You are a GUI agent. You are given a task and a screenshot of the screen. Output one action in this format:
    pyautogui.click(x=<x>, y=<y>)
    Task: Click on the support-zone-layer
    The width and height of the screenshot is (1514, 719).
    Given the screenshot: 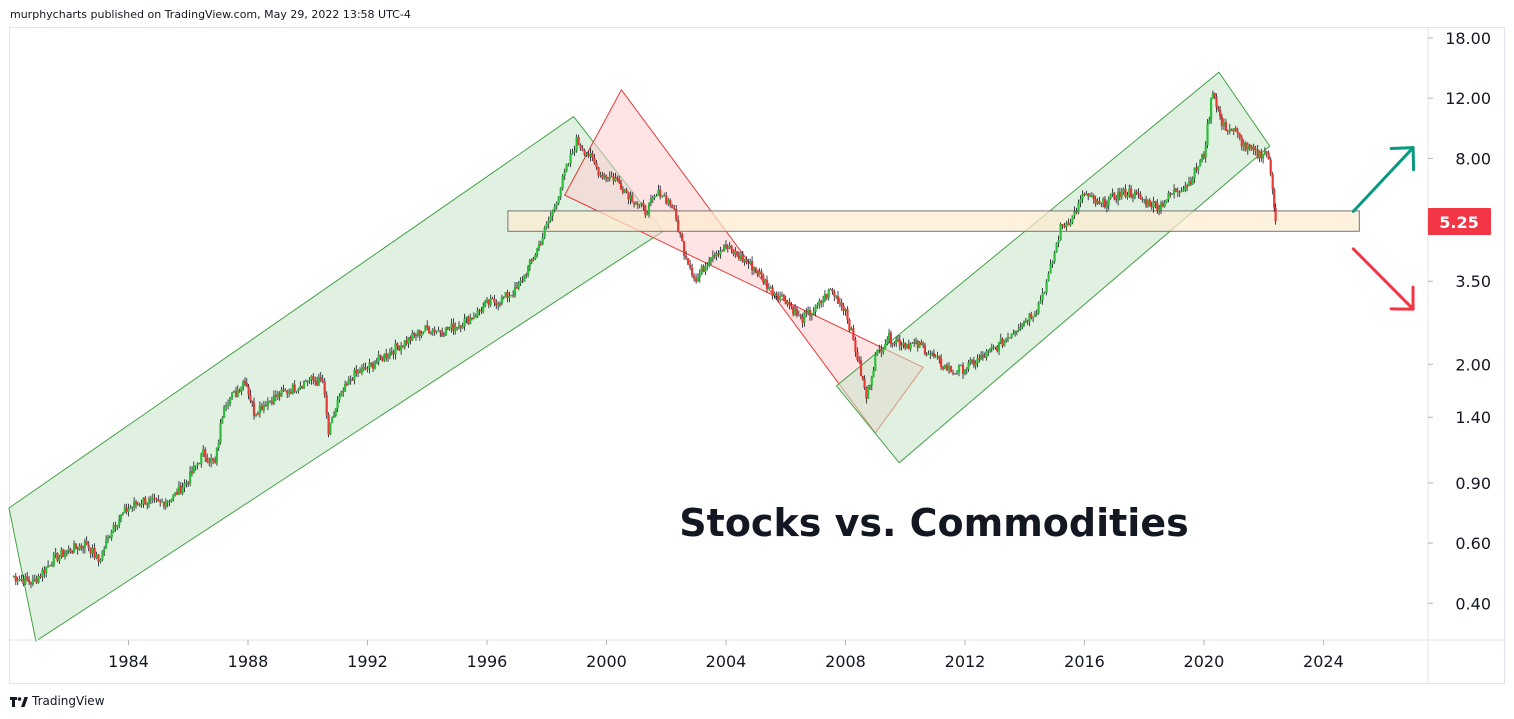 What is the action you would take?
    pyautogui.click(x=933, y=221)
    